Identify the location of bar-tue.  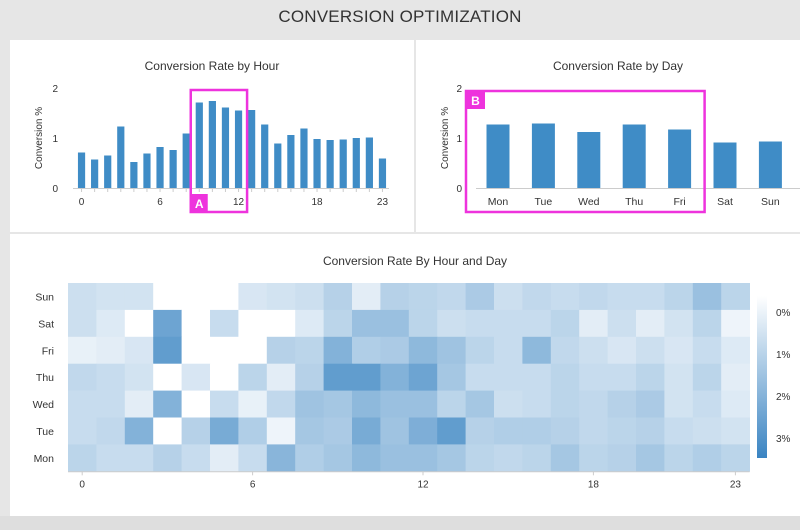
(543, 155).